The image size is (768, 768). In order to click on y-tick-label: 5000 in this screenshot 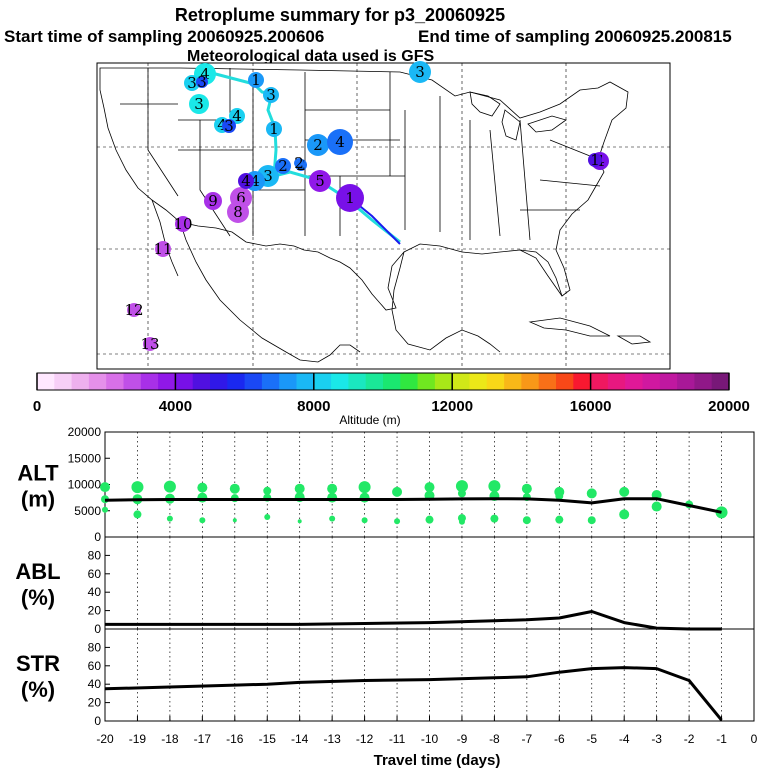, I will do `click(87, 511)`.